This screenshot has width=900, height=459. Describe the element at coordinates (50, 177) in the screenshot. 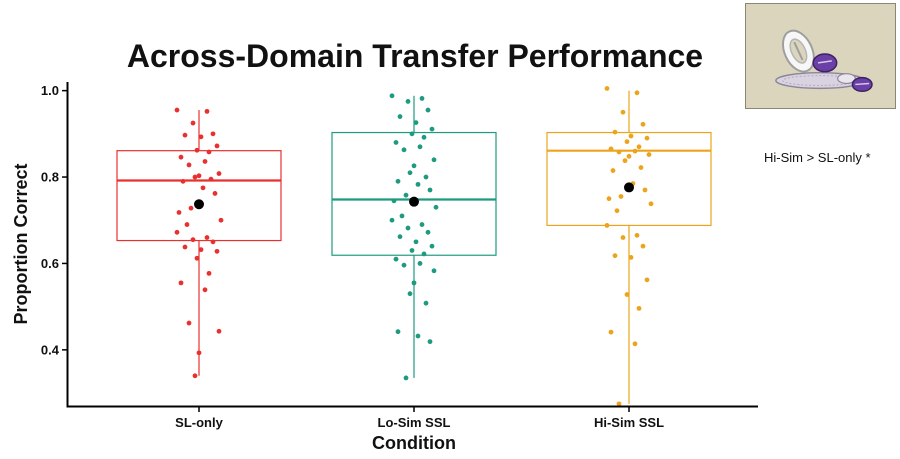

I see `y-tick-label: 0.8` at that location.